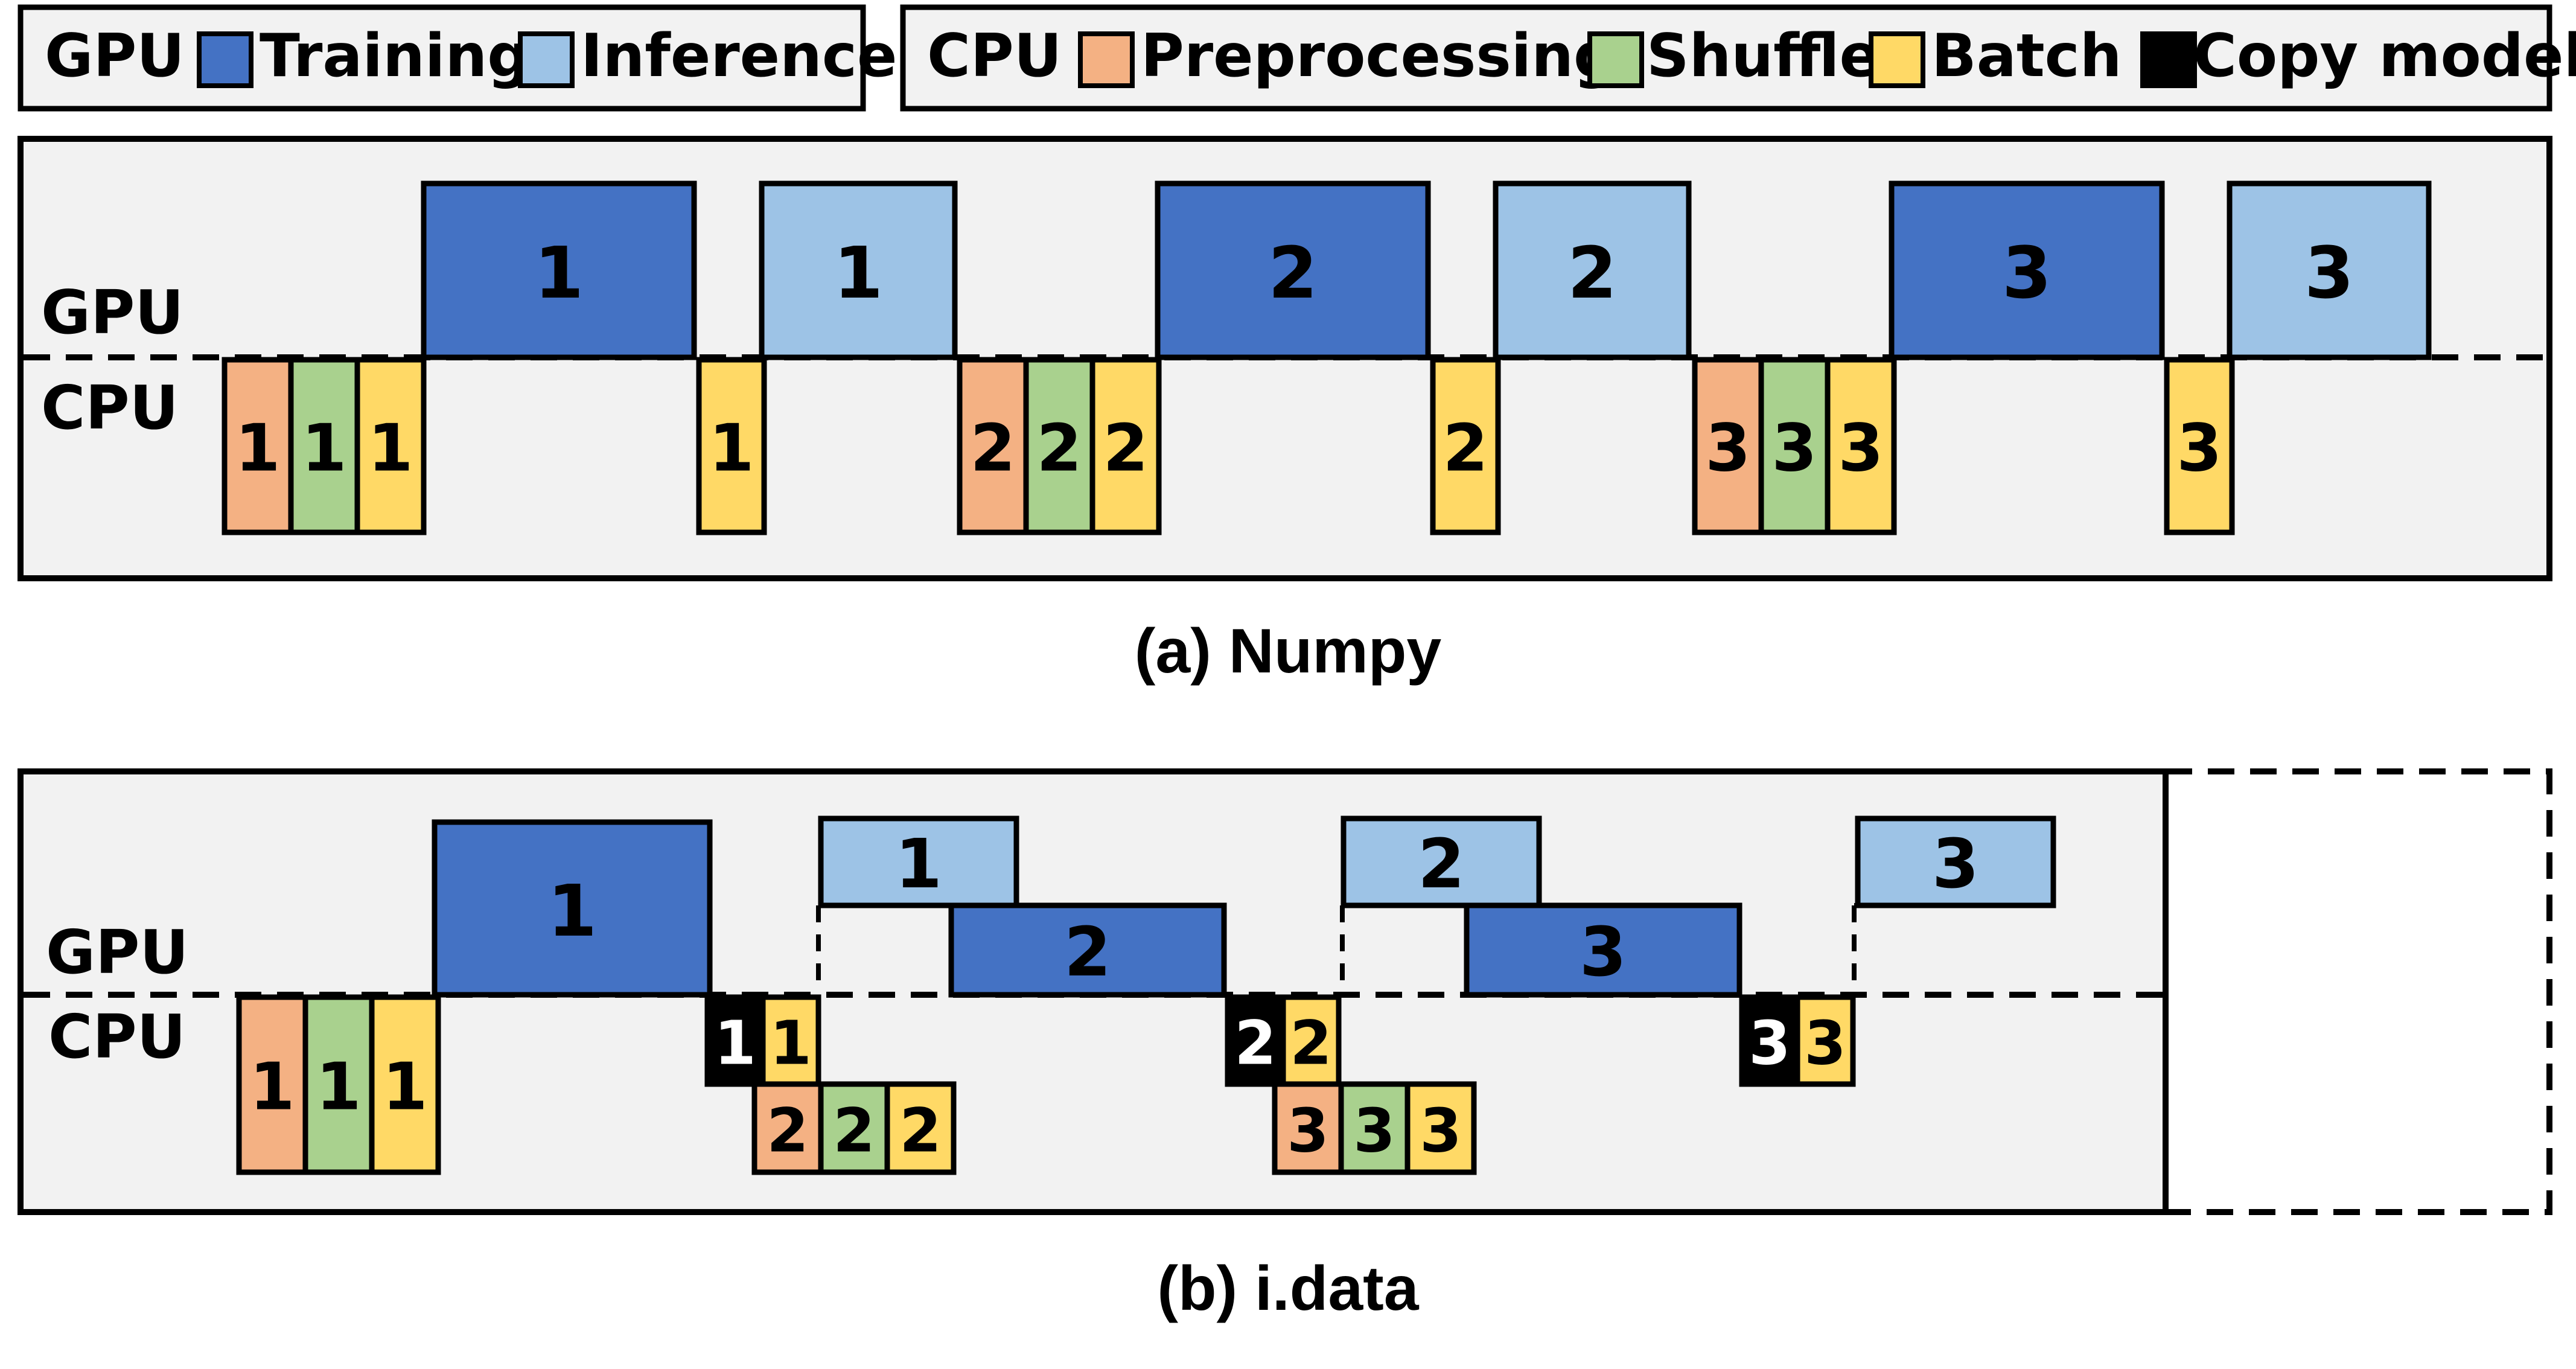  I want to click on a-gpu-block-label-2: 2, so click(1293, 272).